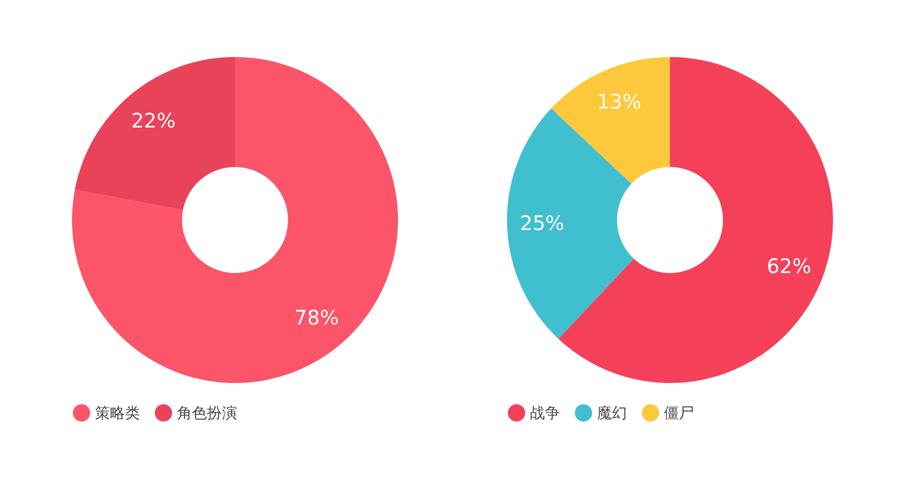  I want to click on data-label: 78%, so click(316, 318).